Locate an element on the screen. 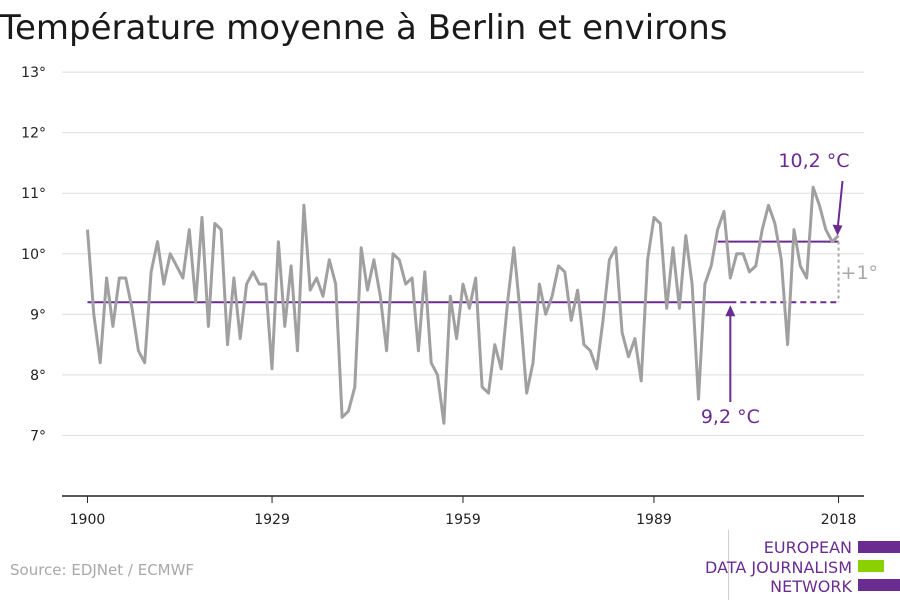  baseline-mean-arrowhead is located at coordinates (730, 311).